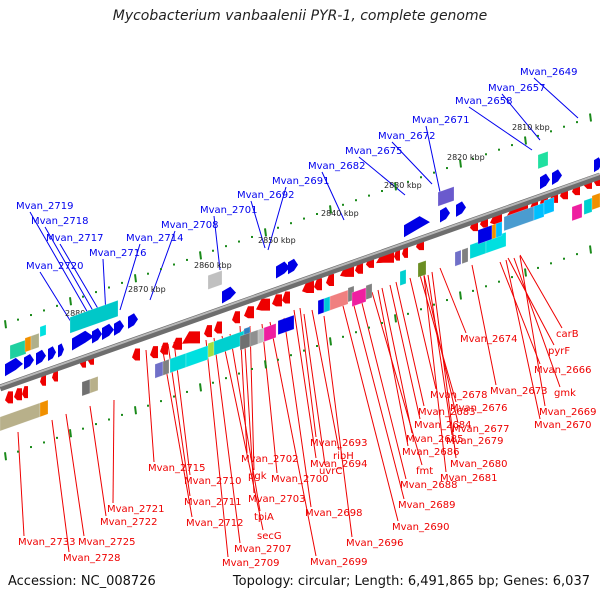  What do you see at coordinates (212, 502) in the screenshot?
I see `reverse-gene-label: Mvan_2711` at bounding box center [212, 502].